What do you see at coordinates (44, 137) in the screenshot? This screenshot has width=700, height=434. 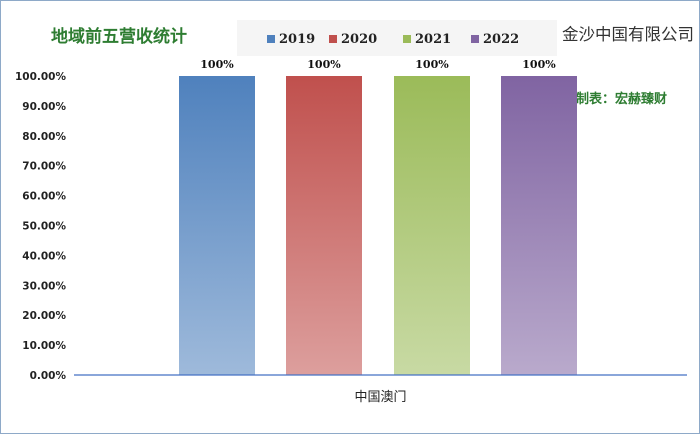 I see `y-tick-label: 80.00%` at bounding box center [44, 137].